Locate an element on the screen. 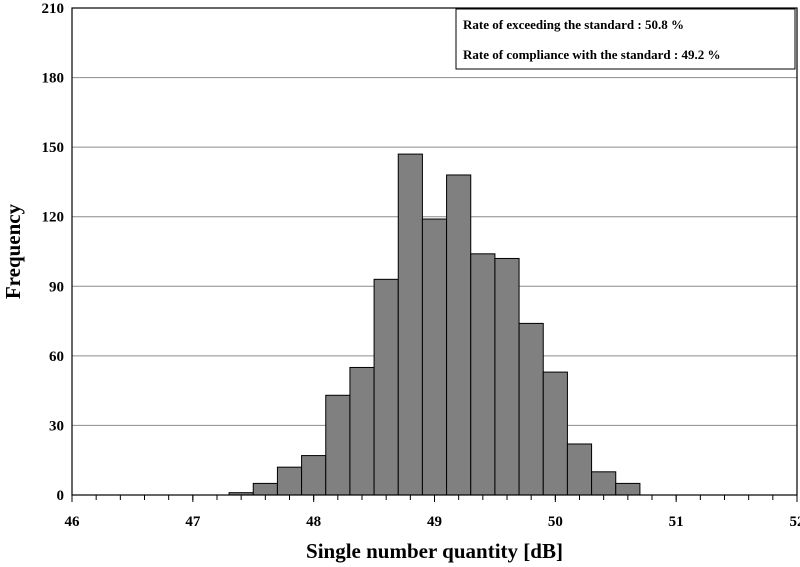 This screenshot has width=800, height=567. y-tick-label: 150 is located at coordinates (53, 148).